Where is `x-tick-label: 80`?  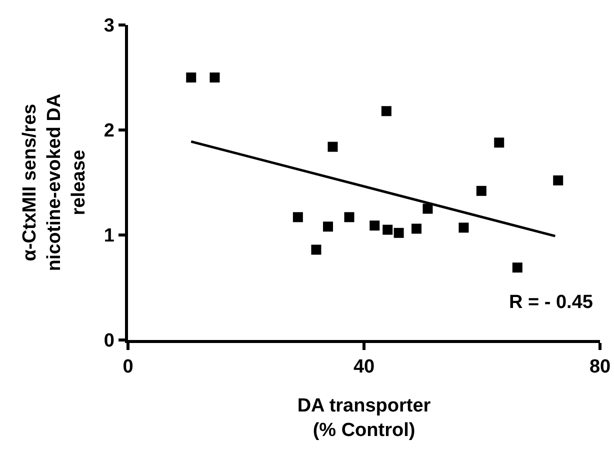
x-tick-label: 80 is located at coordinates (600, 367).